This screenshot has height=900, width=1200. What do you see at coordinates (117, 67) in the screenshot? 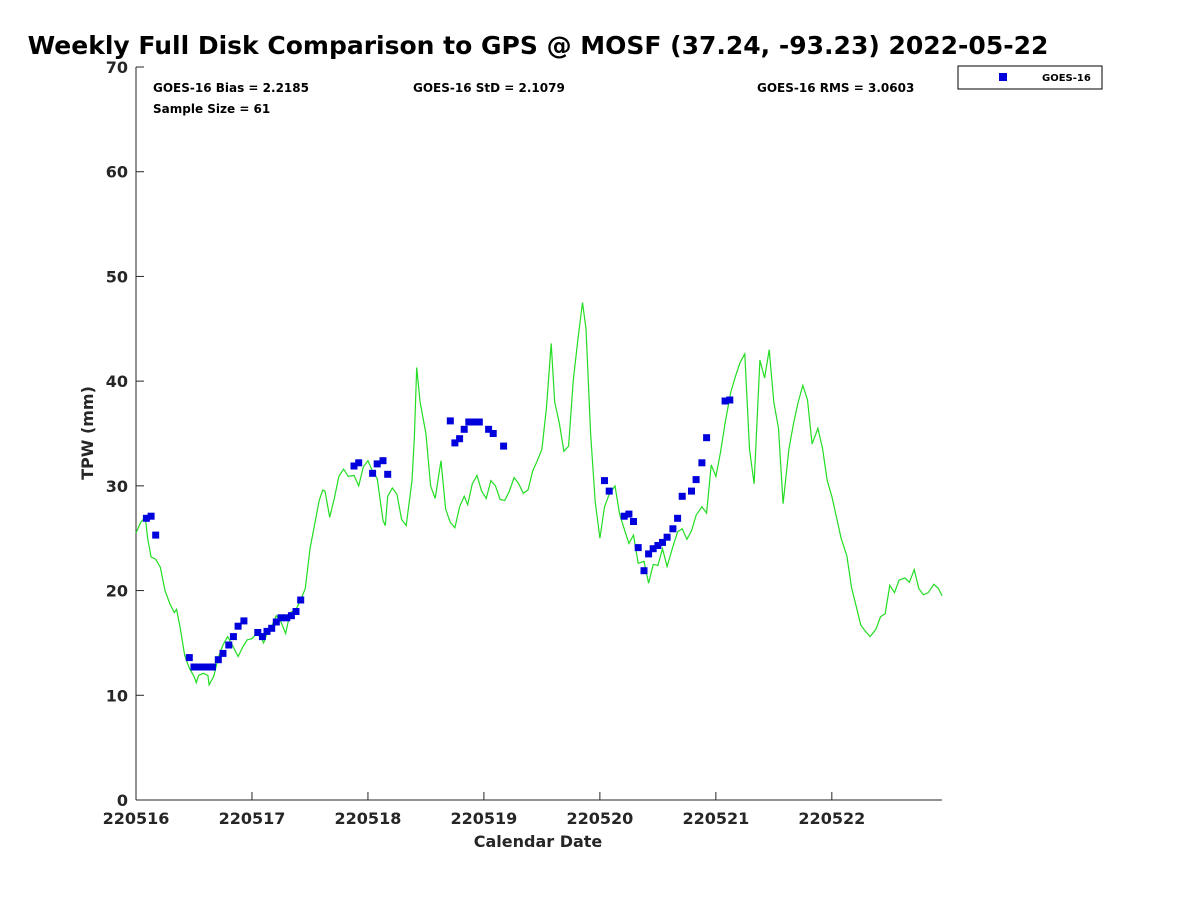
I see `y-tick-label: 70` at bounding box center [117, 67].